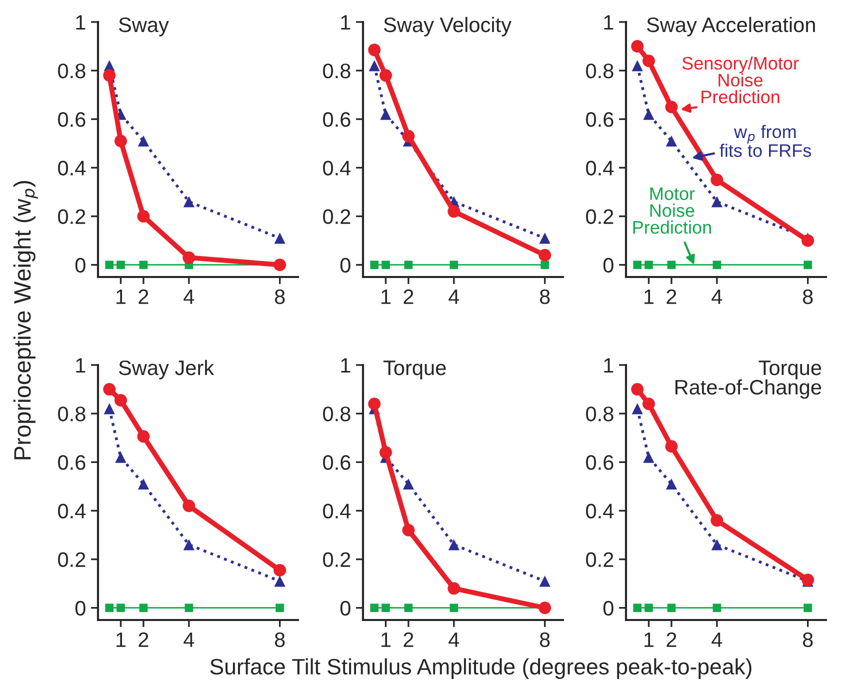 The image size is (861, 688). What do you see at coordinates (25, 320) in the screenshot?
I see `y-axis-title: Proprioceptive Weight (w$_{p}$)` at bounding box center [25, 320].